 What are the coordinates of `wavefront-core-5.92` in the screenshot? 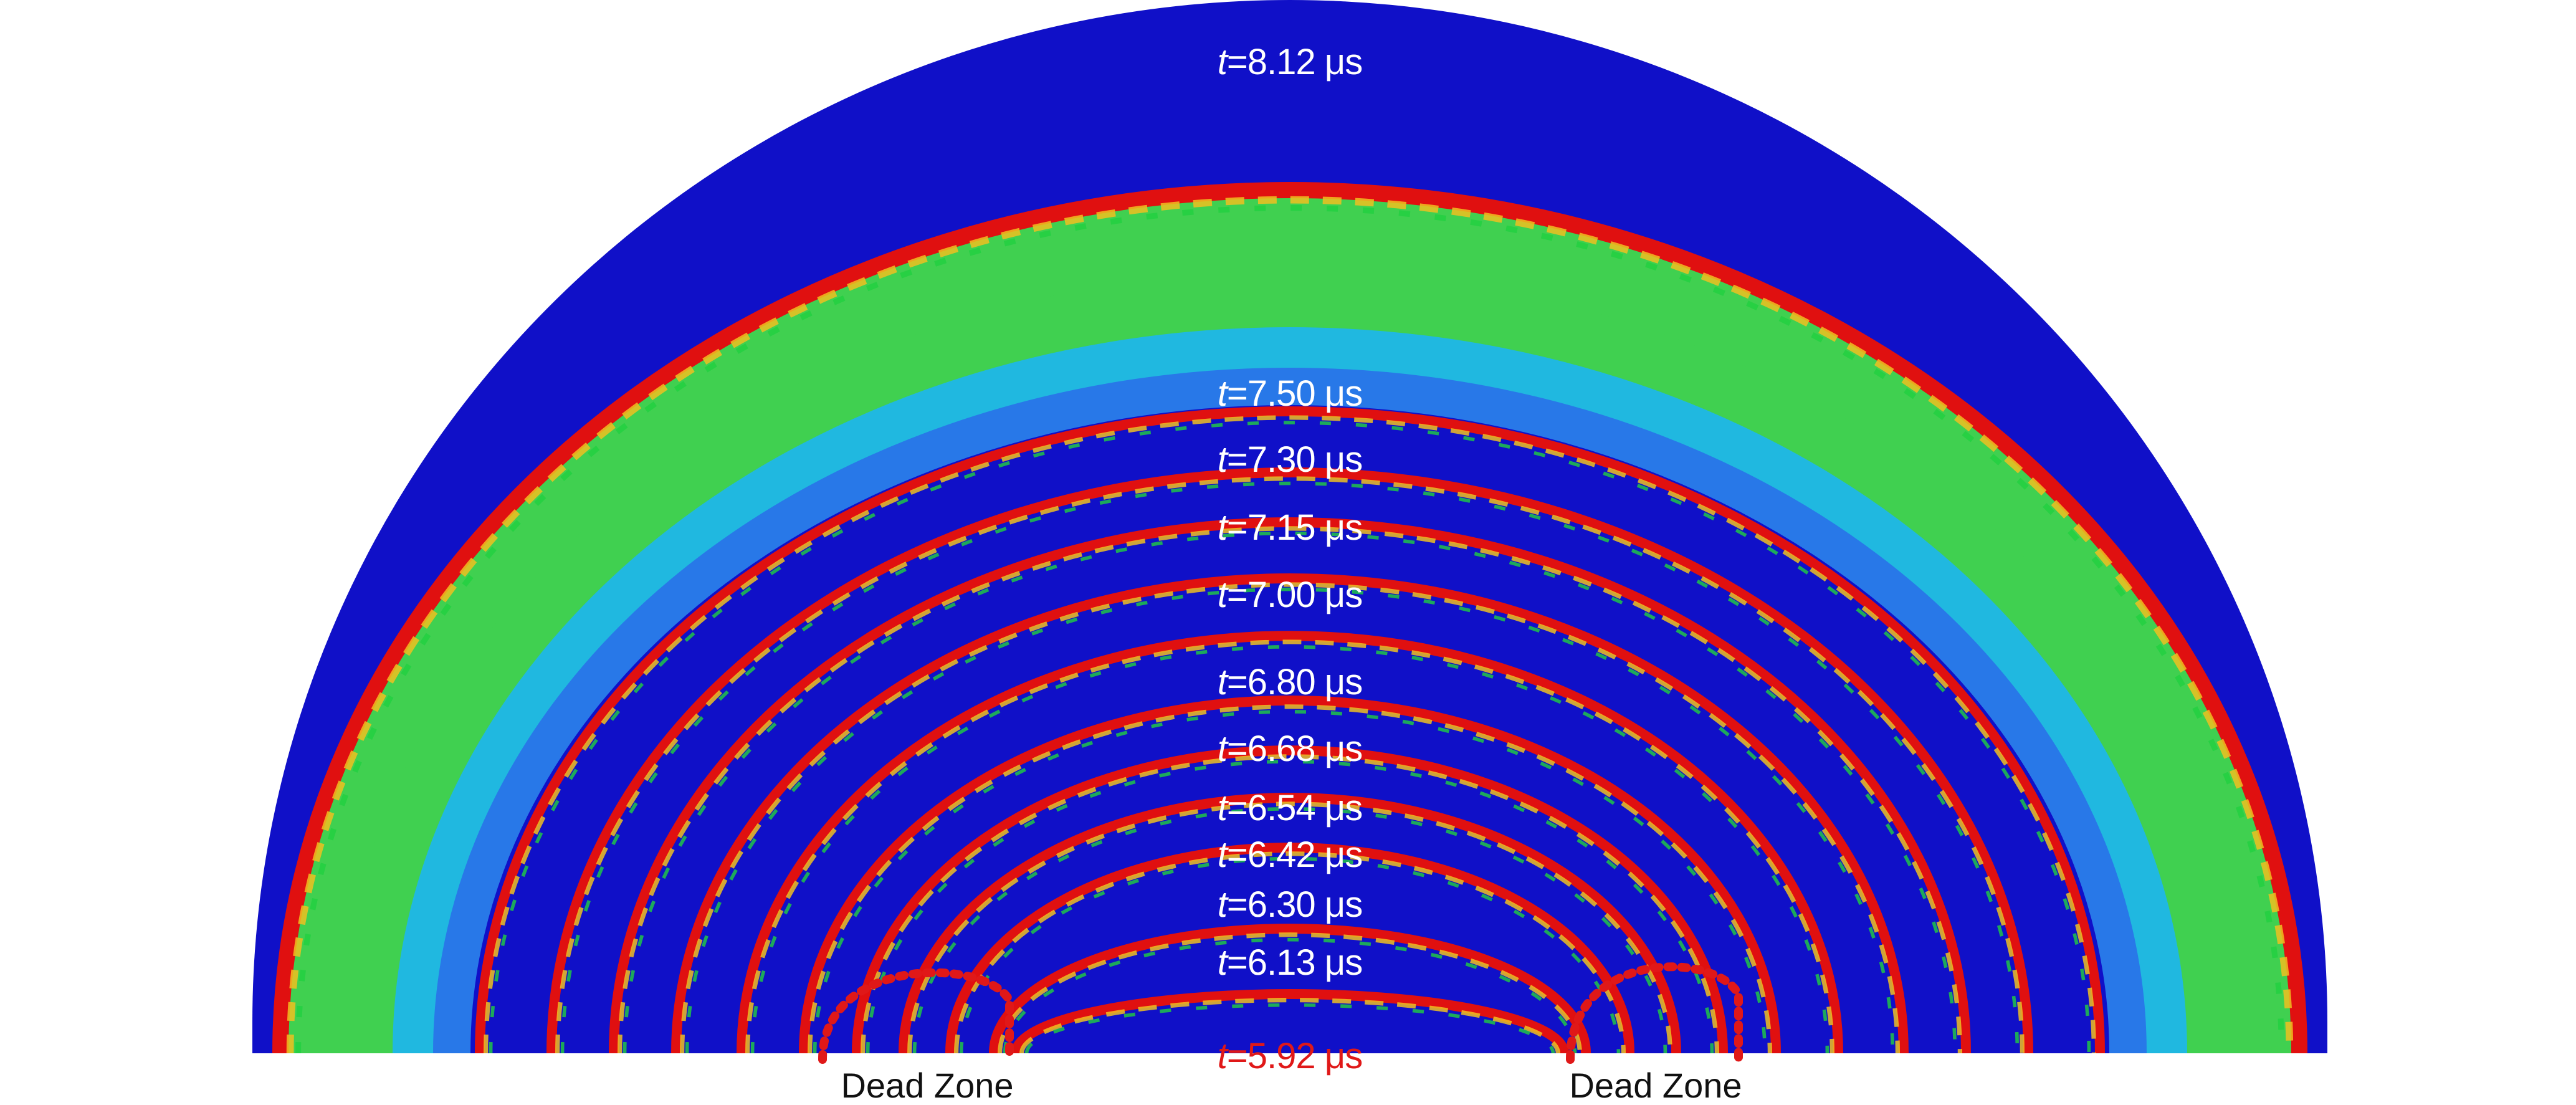 It's located at (1290, 1025).